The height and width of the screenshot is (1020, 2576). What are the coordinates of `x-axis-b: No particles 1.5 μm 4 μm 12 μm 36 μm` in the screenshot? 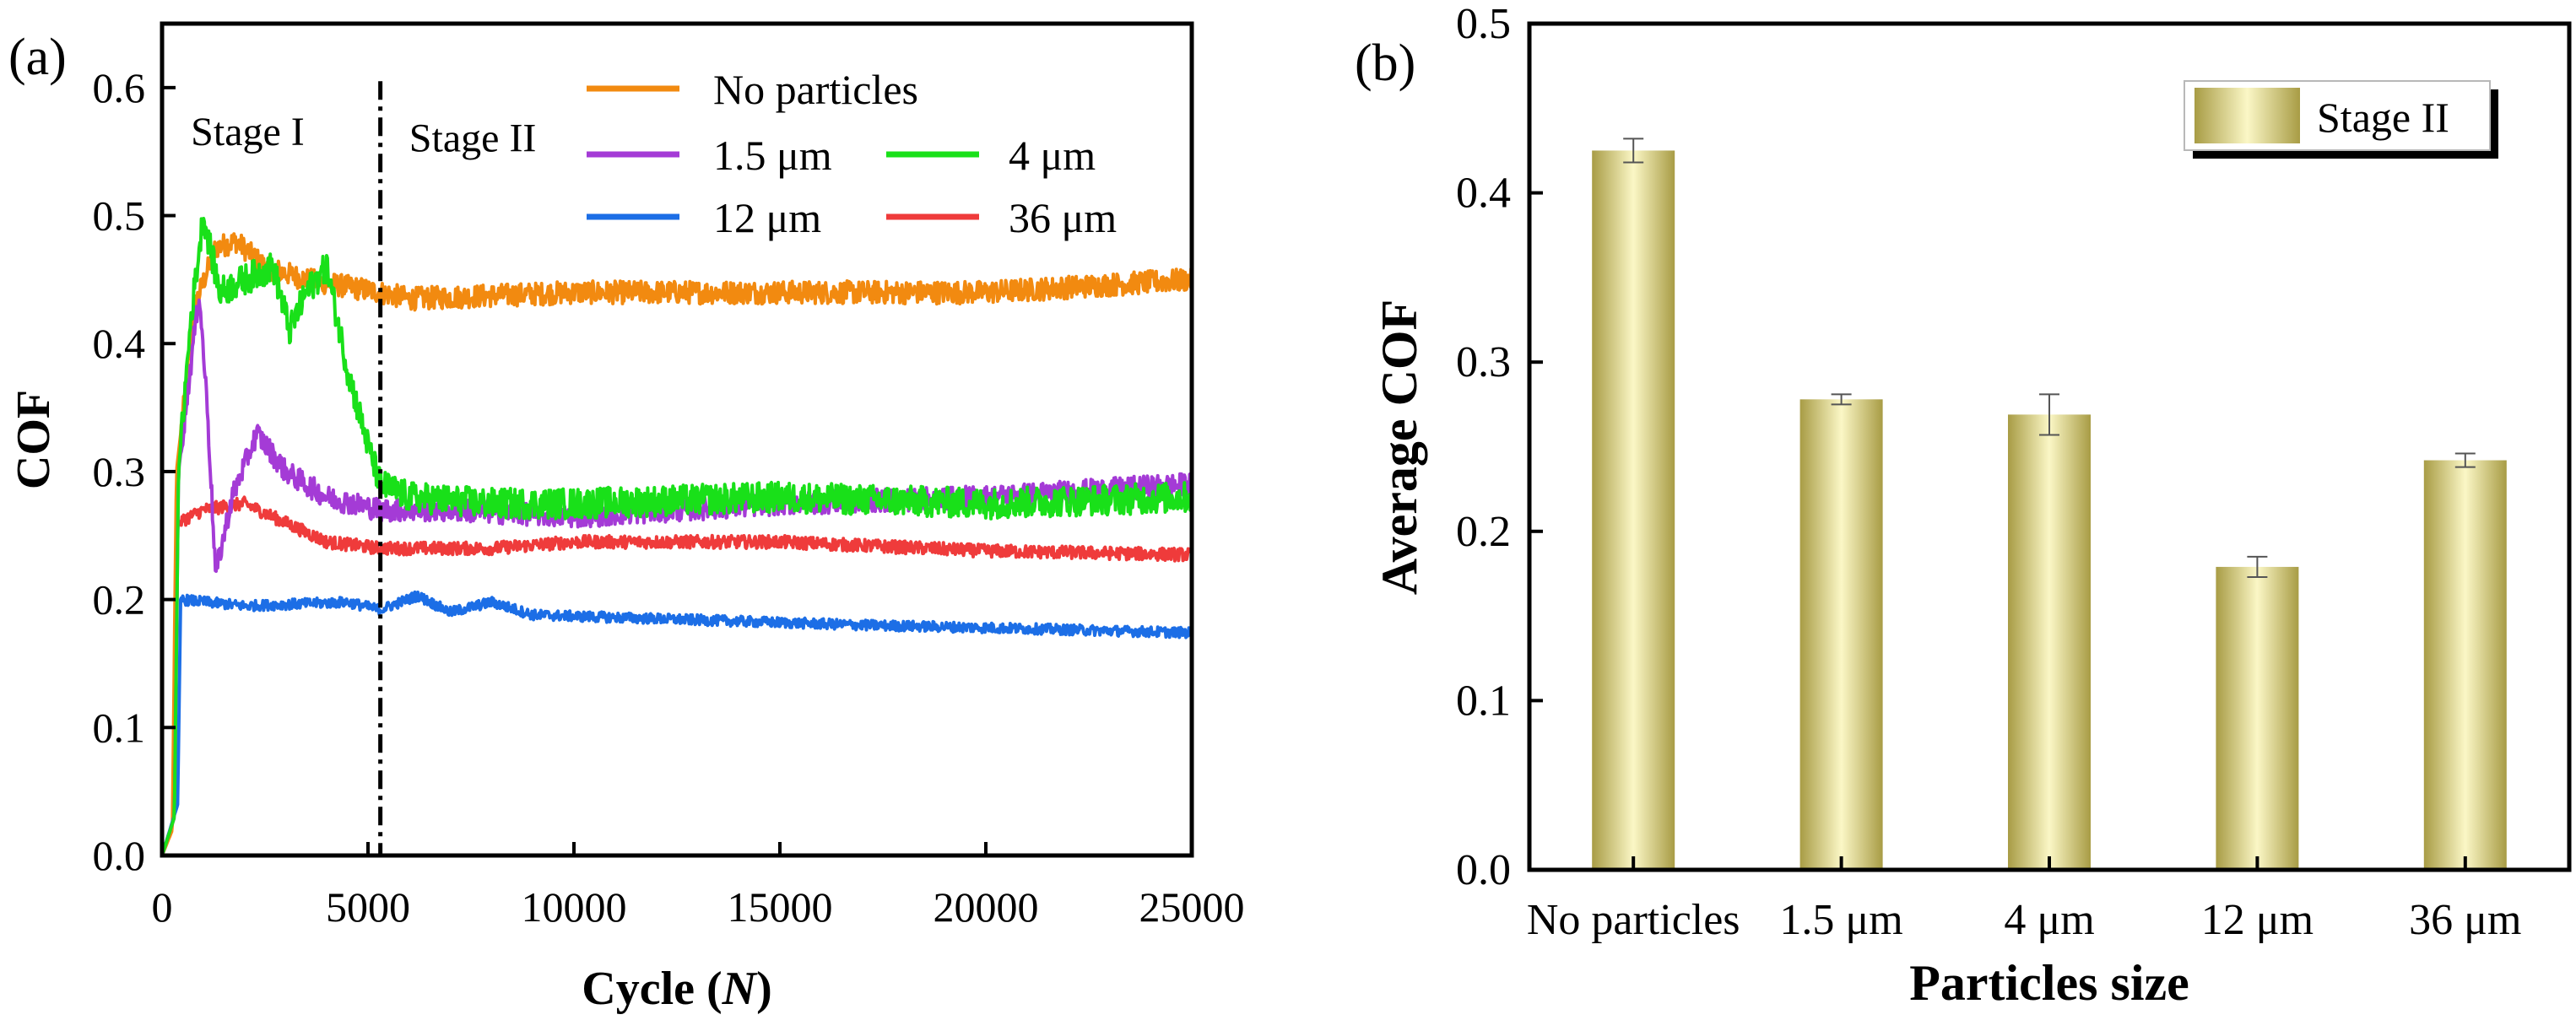 It's located at (2024, 900).